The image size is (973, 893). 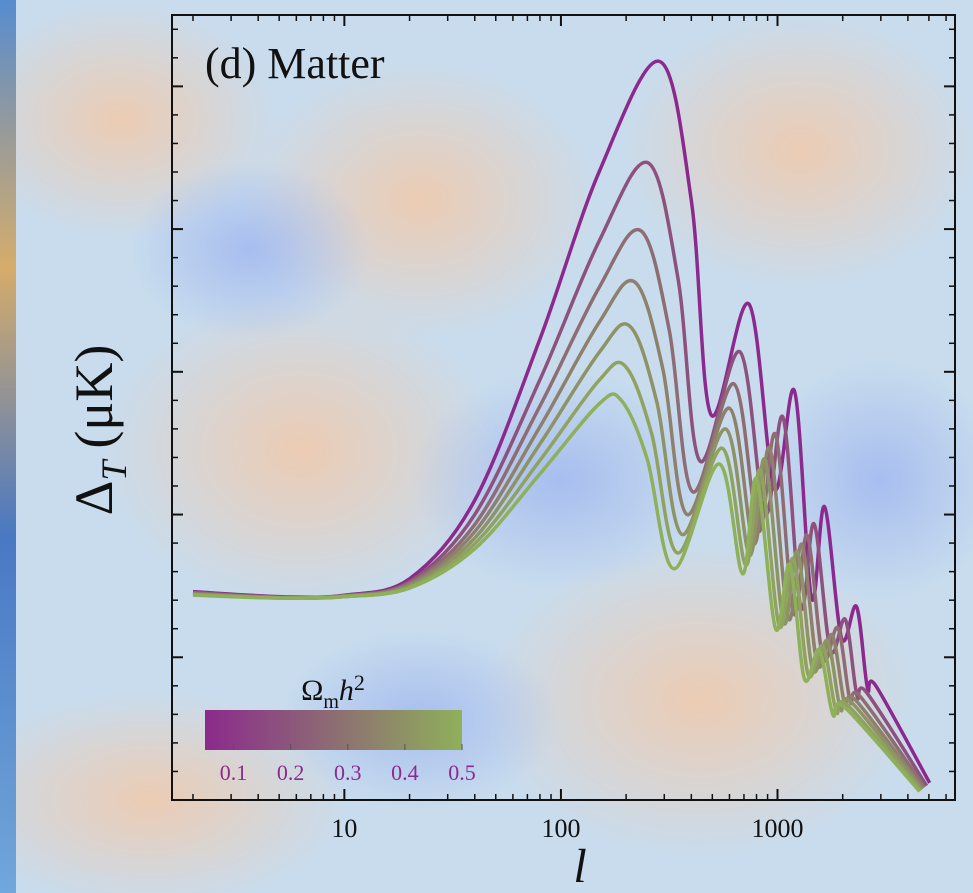 What do you see at coordinates (346, 690) in the screenshot?
I see `colorbar-title-var: h` at bounding box center [346, 690].